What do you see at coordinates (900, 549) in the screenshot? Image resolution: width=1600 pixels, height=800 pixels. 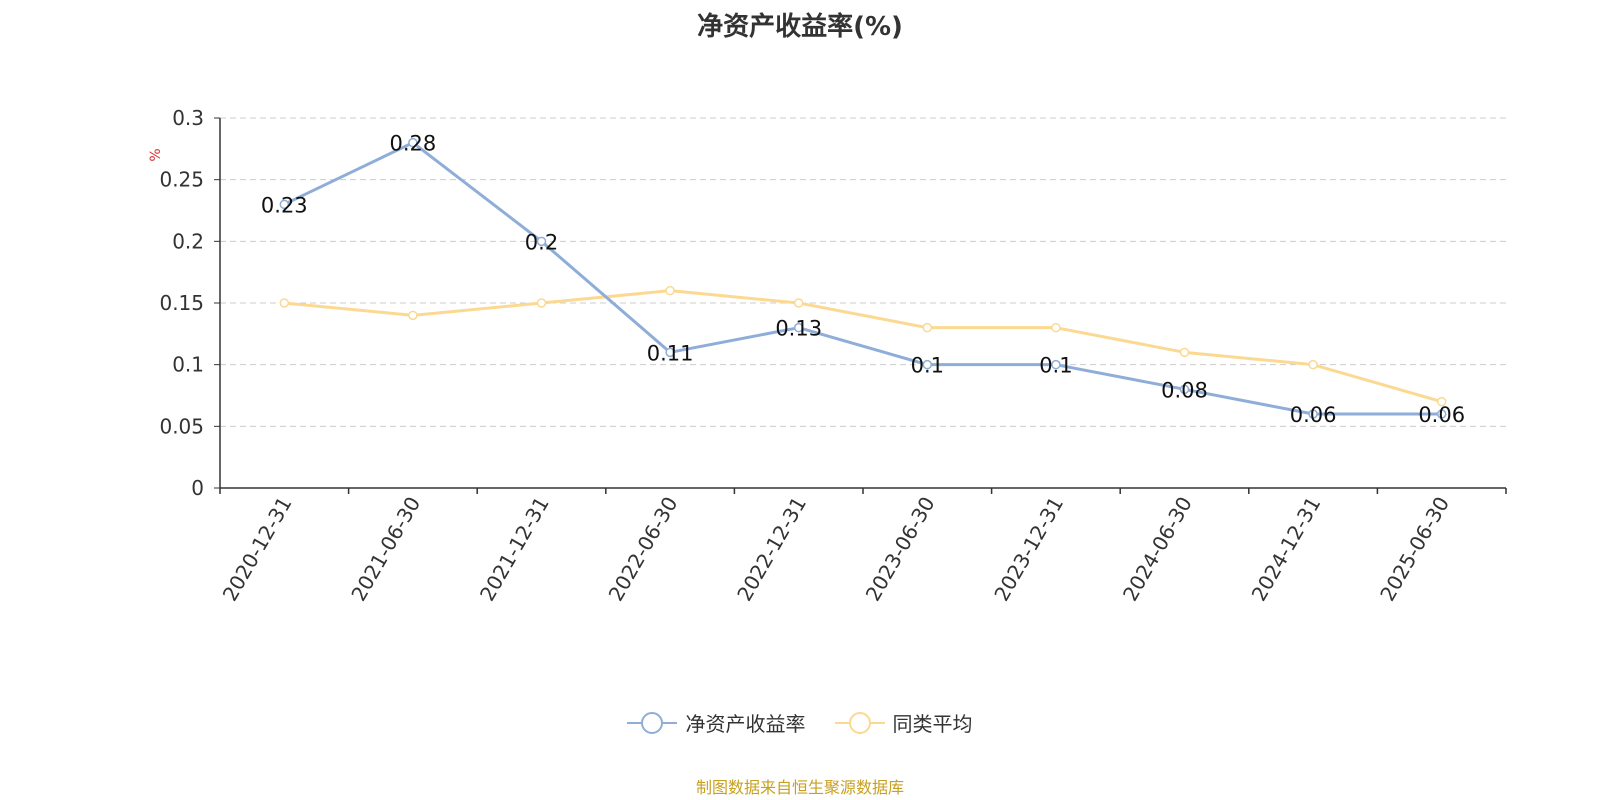 I see `x-tick-label: 2023-06-30` at bounding box center [900, 549].